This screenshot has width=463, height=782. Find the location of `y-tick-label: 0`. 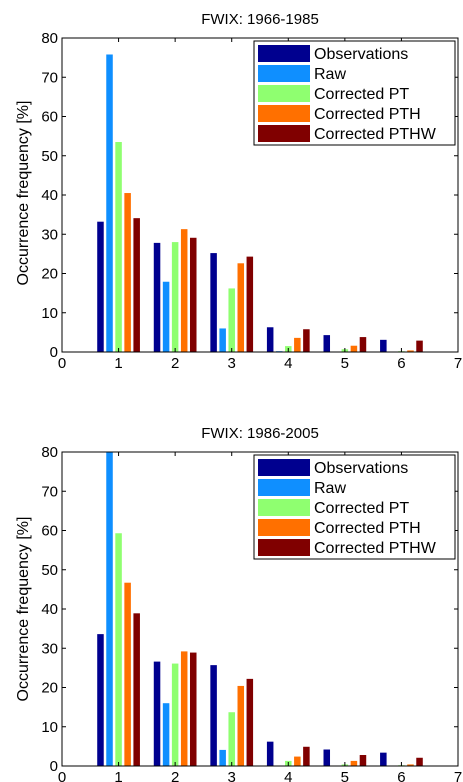

y-tick-label: 0 is located at coordinates (54, 352).